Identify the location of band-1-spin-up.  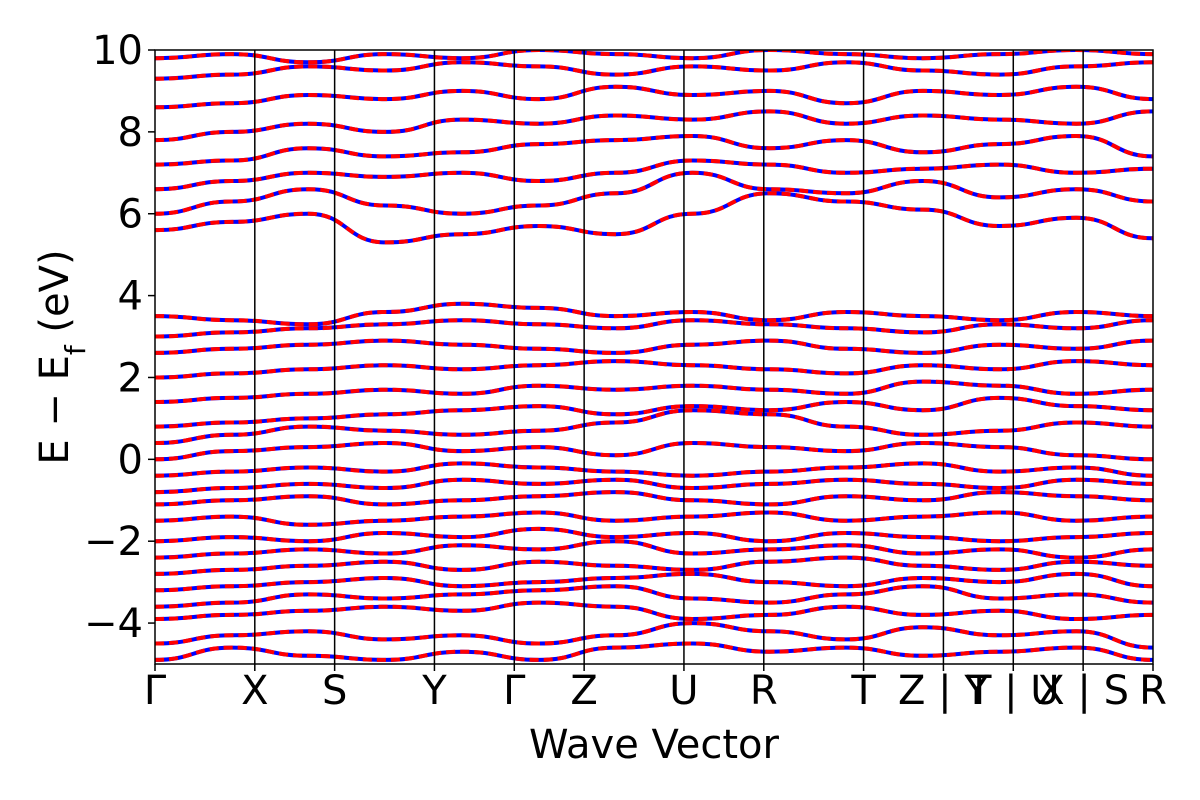
(654, 635).